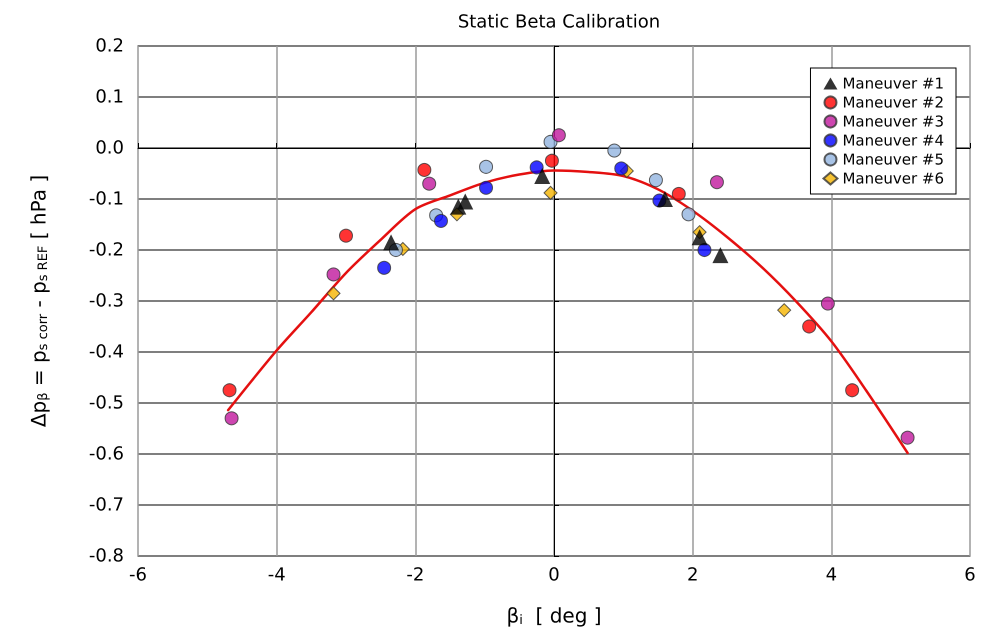 Image resolution: width=986 pixels, height=643 pixels. I want to click on x-tick-label: -6, so click(138, 575).